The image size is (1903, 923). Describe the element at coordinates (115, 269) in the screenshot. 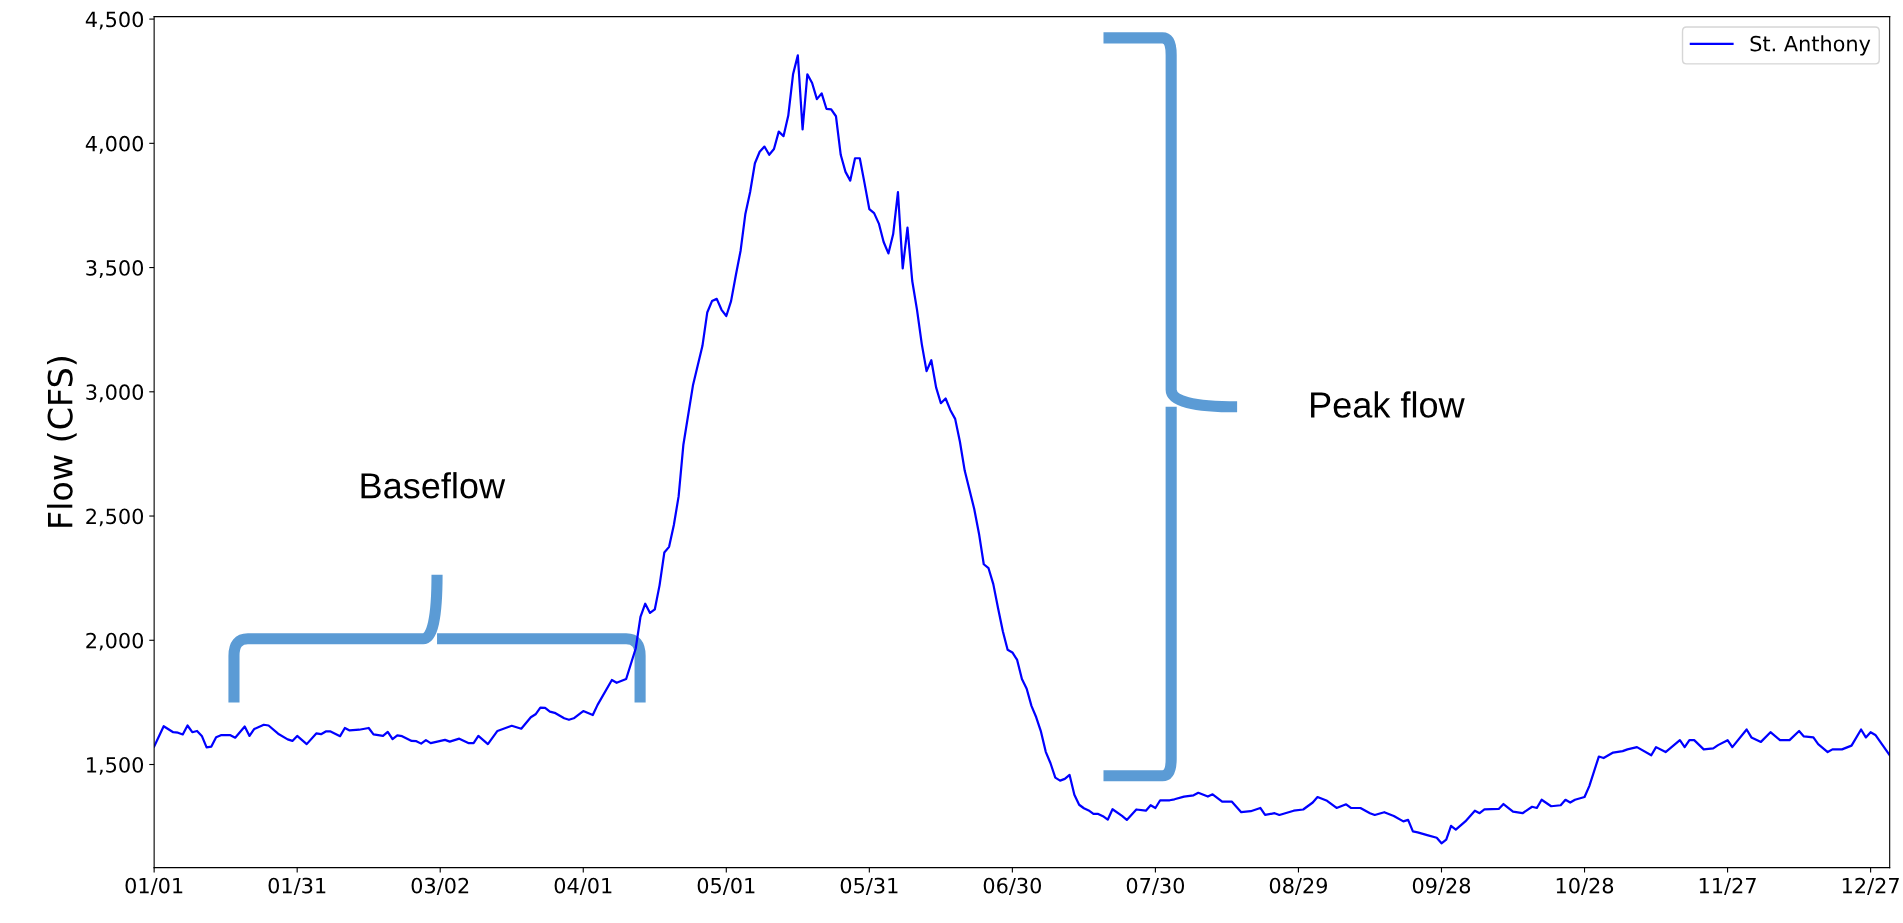

I see `y-tick-label: 3,500` at that location.